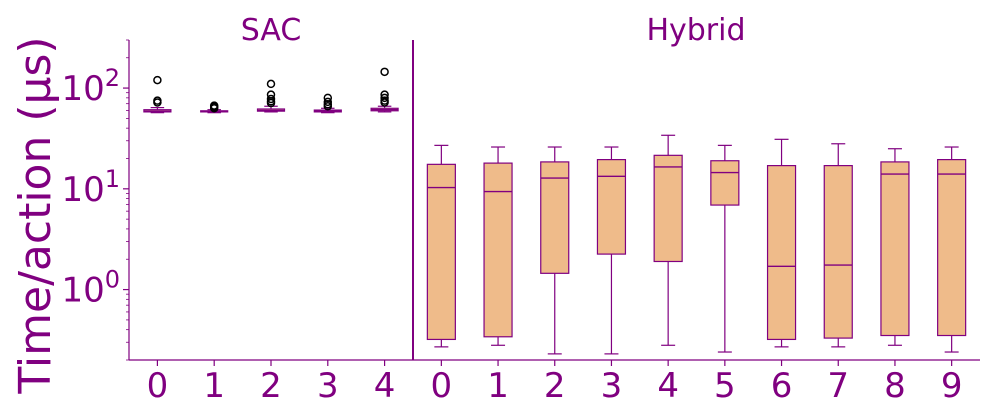 The width and height of the screenshot is (1000, 400). Describe the element at coordinates (725, 383) in the screenshot. I see `x-tick-label: 5` at that location.